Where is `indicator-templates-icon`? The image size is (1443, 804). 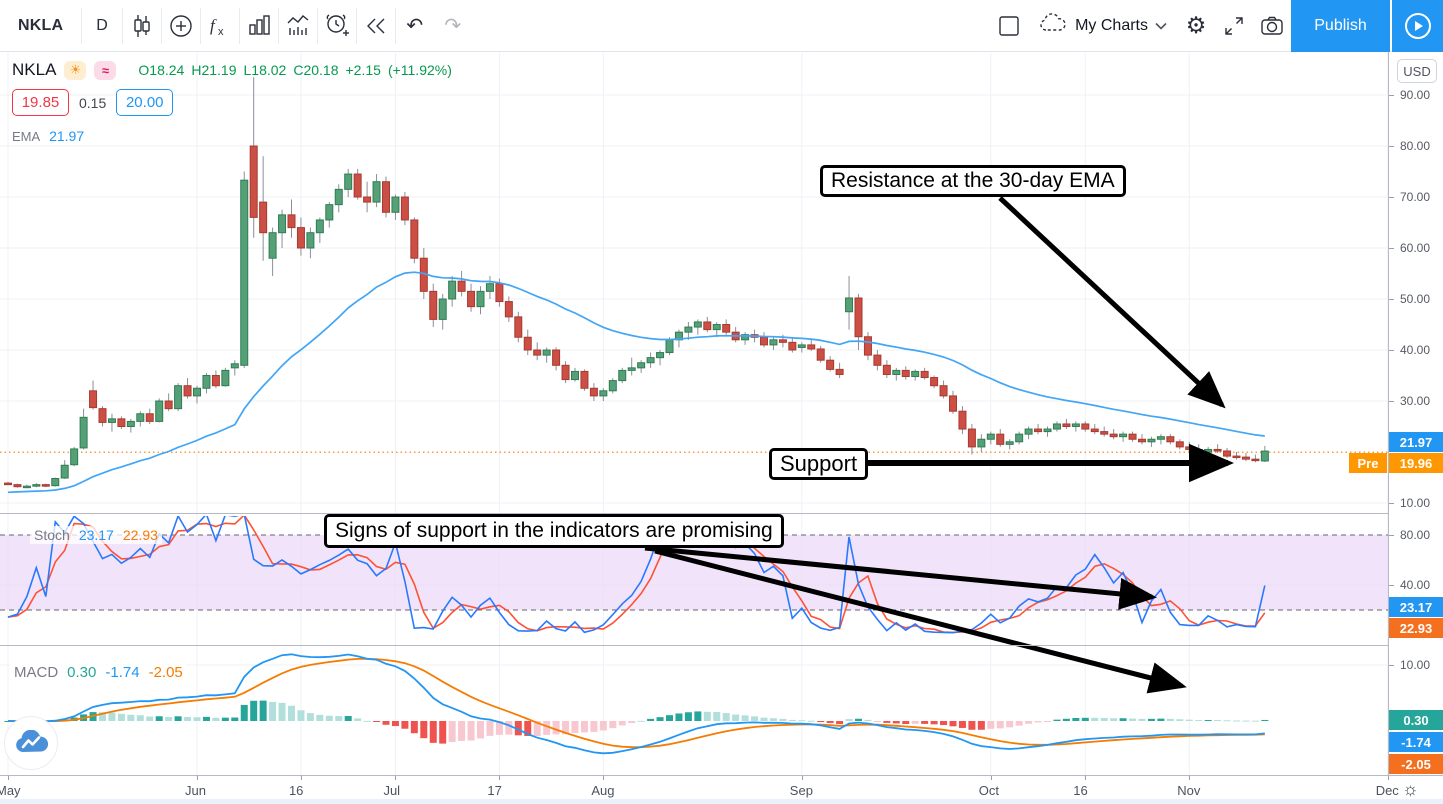 indicator-templates-icon is located at coordinates (298, 26).